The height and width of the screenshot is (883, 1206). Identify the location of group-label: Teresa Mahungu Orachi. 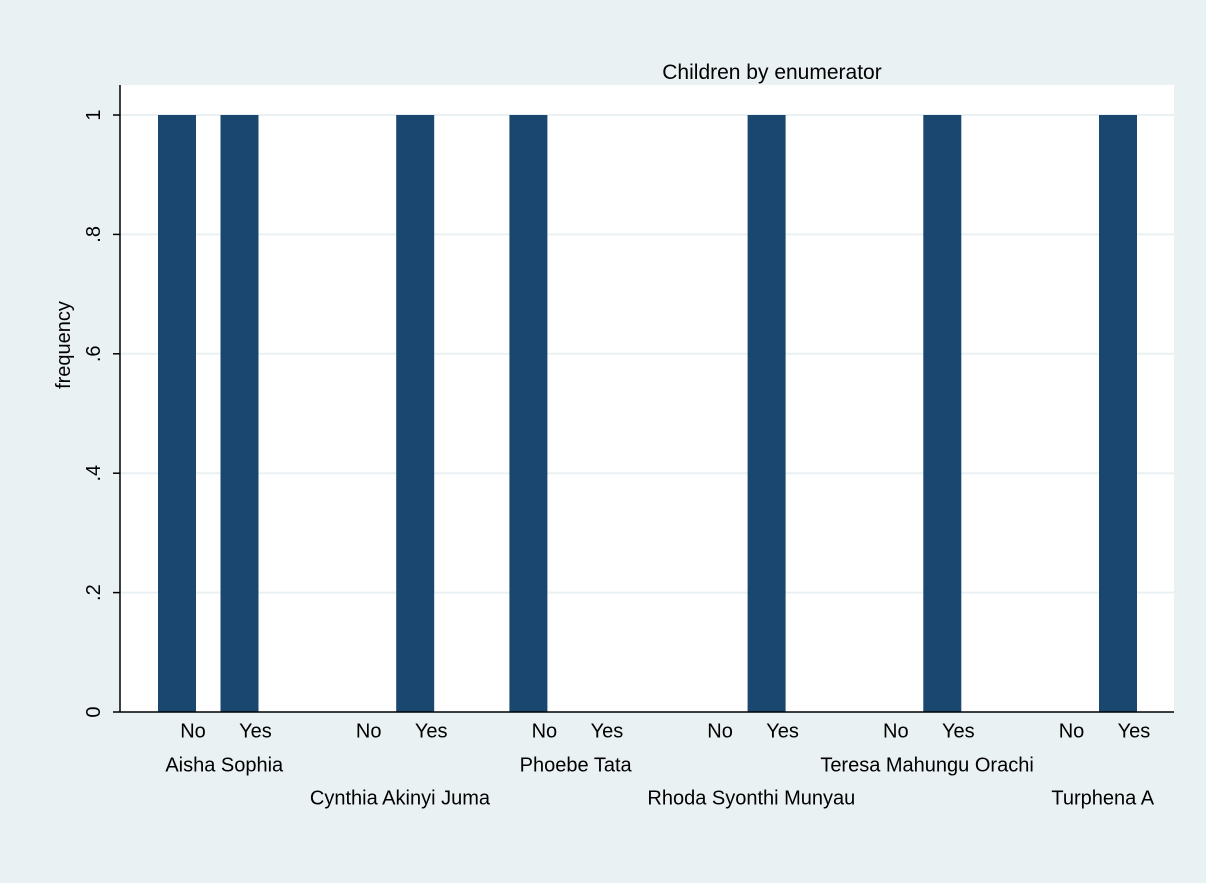
(926, 765).